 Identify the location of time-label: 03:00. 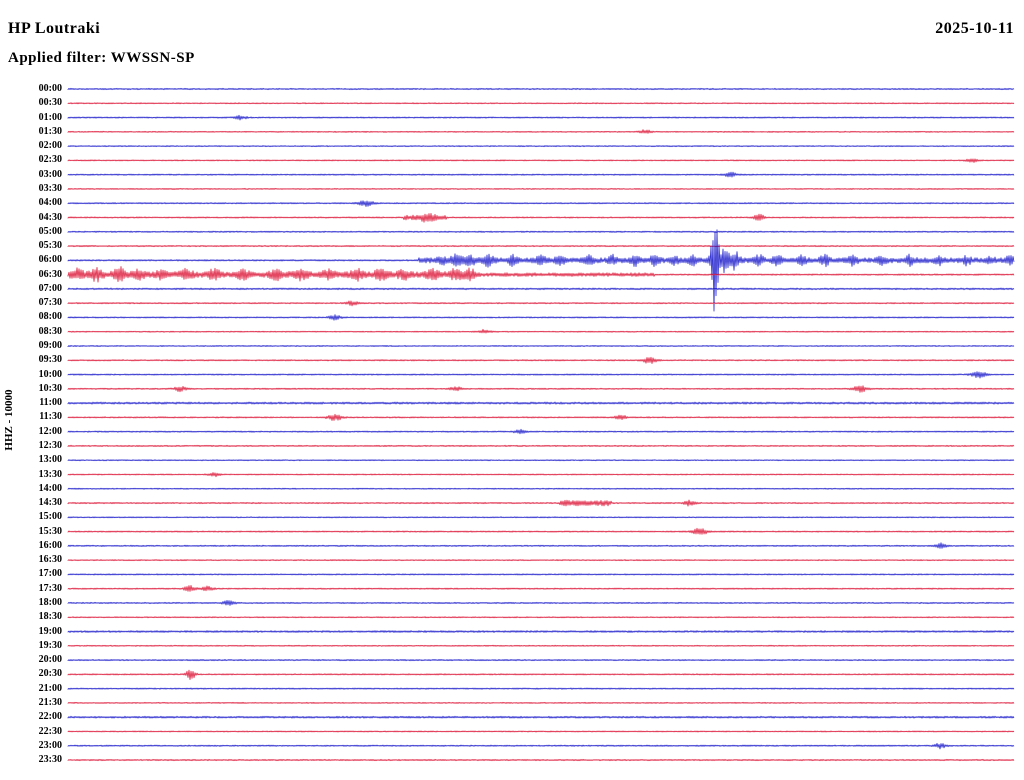
(50, 174).